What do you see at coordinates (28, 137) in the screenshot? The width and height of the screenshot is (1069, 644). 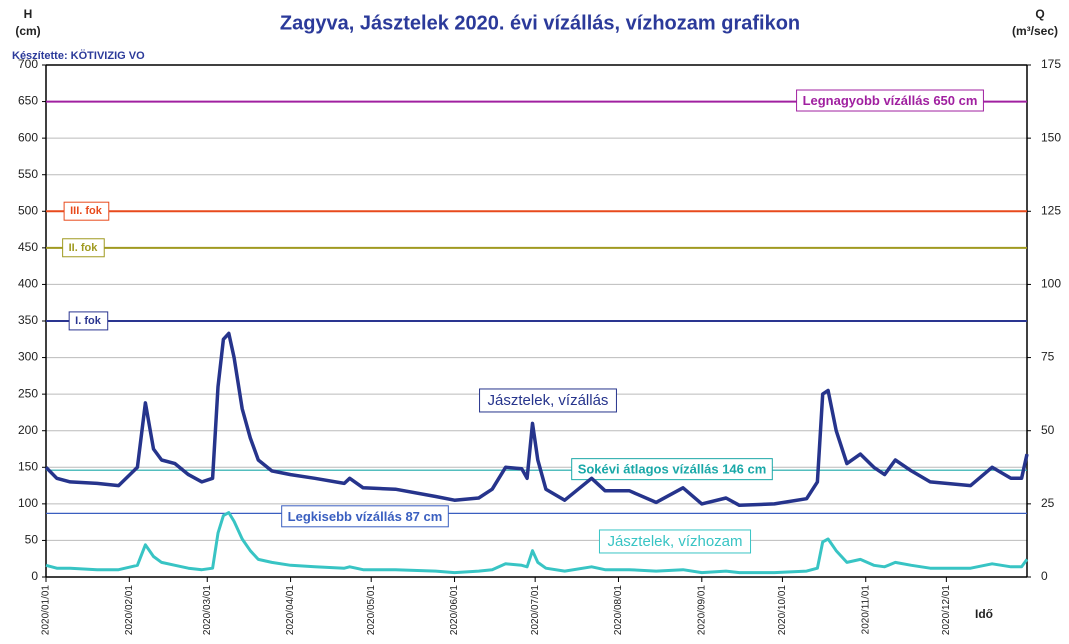 I see `y-tick-label: 600` at bounding box center [28, 137].